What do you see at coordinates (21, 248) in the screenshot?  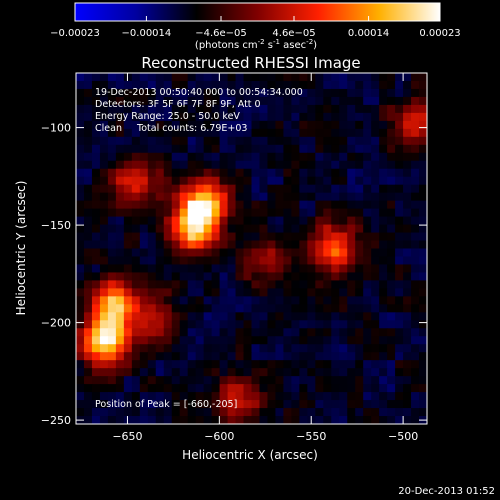 I see `y-axis-label: Heliocentric Y (arcsec)` at bounding box center [21, 248].